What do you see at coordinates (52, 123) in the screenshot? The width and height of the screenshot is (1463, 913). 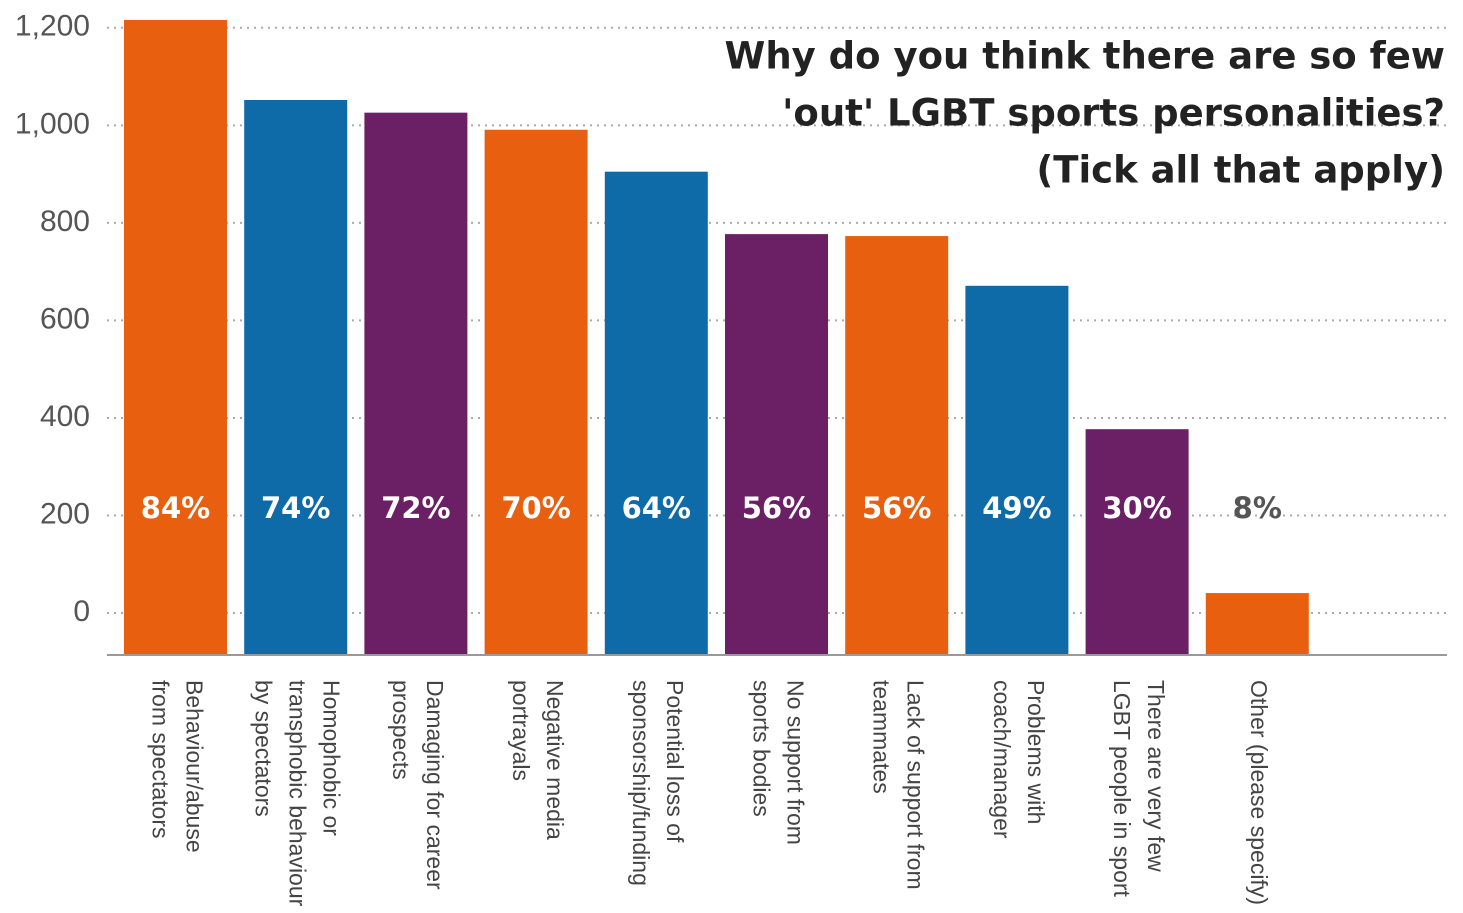 I see `y-tick-label: 1,000` at bounding box center [52, 123].